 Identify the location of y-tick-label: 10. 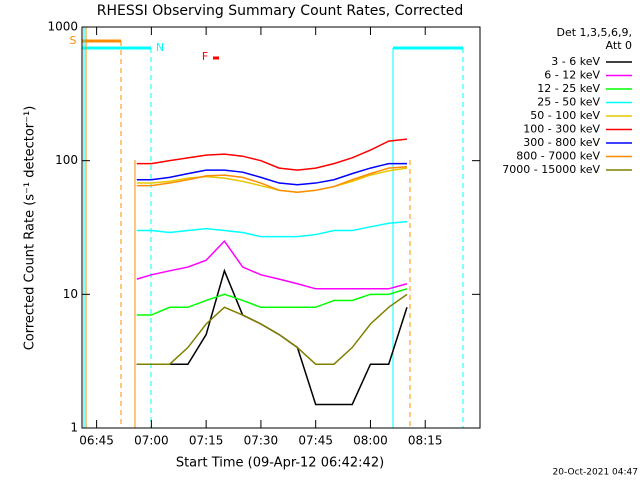
(70, 294).